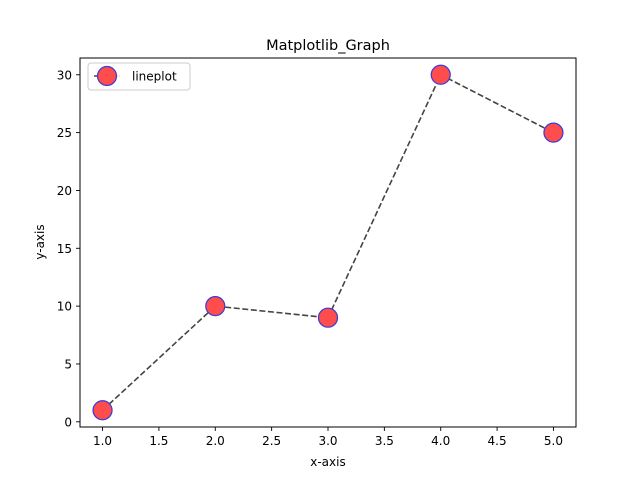 Image resolution: width=640 pixels, height=485 pixels. What do you see at coordinates (440, 441) in the screenshot?
I see `x-tick-label: 4.0` at bounding box center [440, 441].